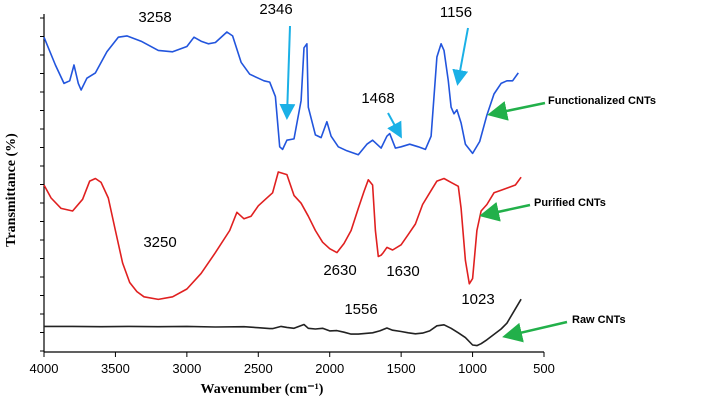 This screenshot has width=705, height=402. I want to click on x-tick-label: 3000, so click(186, 368).